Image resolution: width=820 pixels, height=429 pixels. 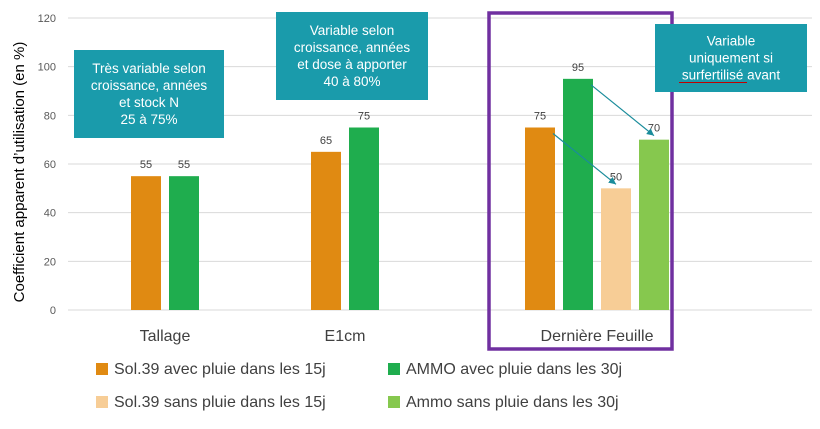 I want to click on legend-label: Sol.39 sans pluie dans les 15j, so click(x=220, y=402).